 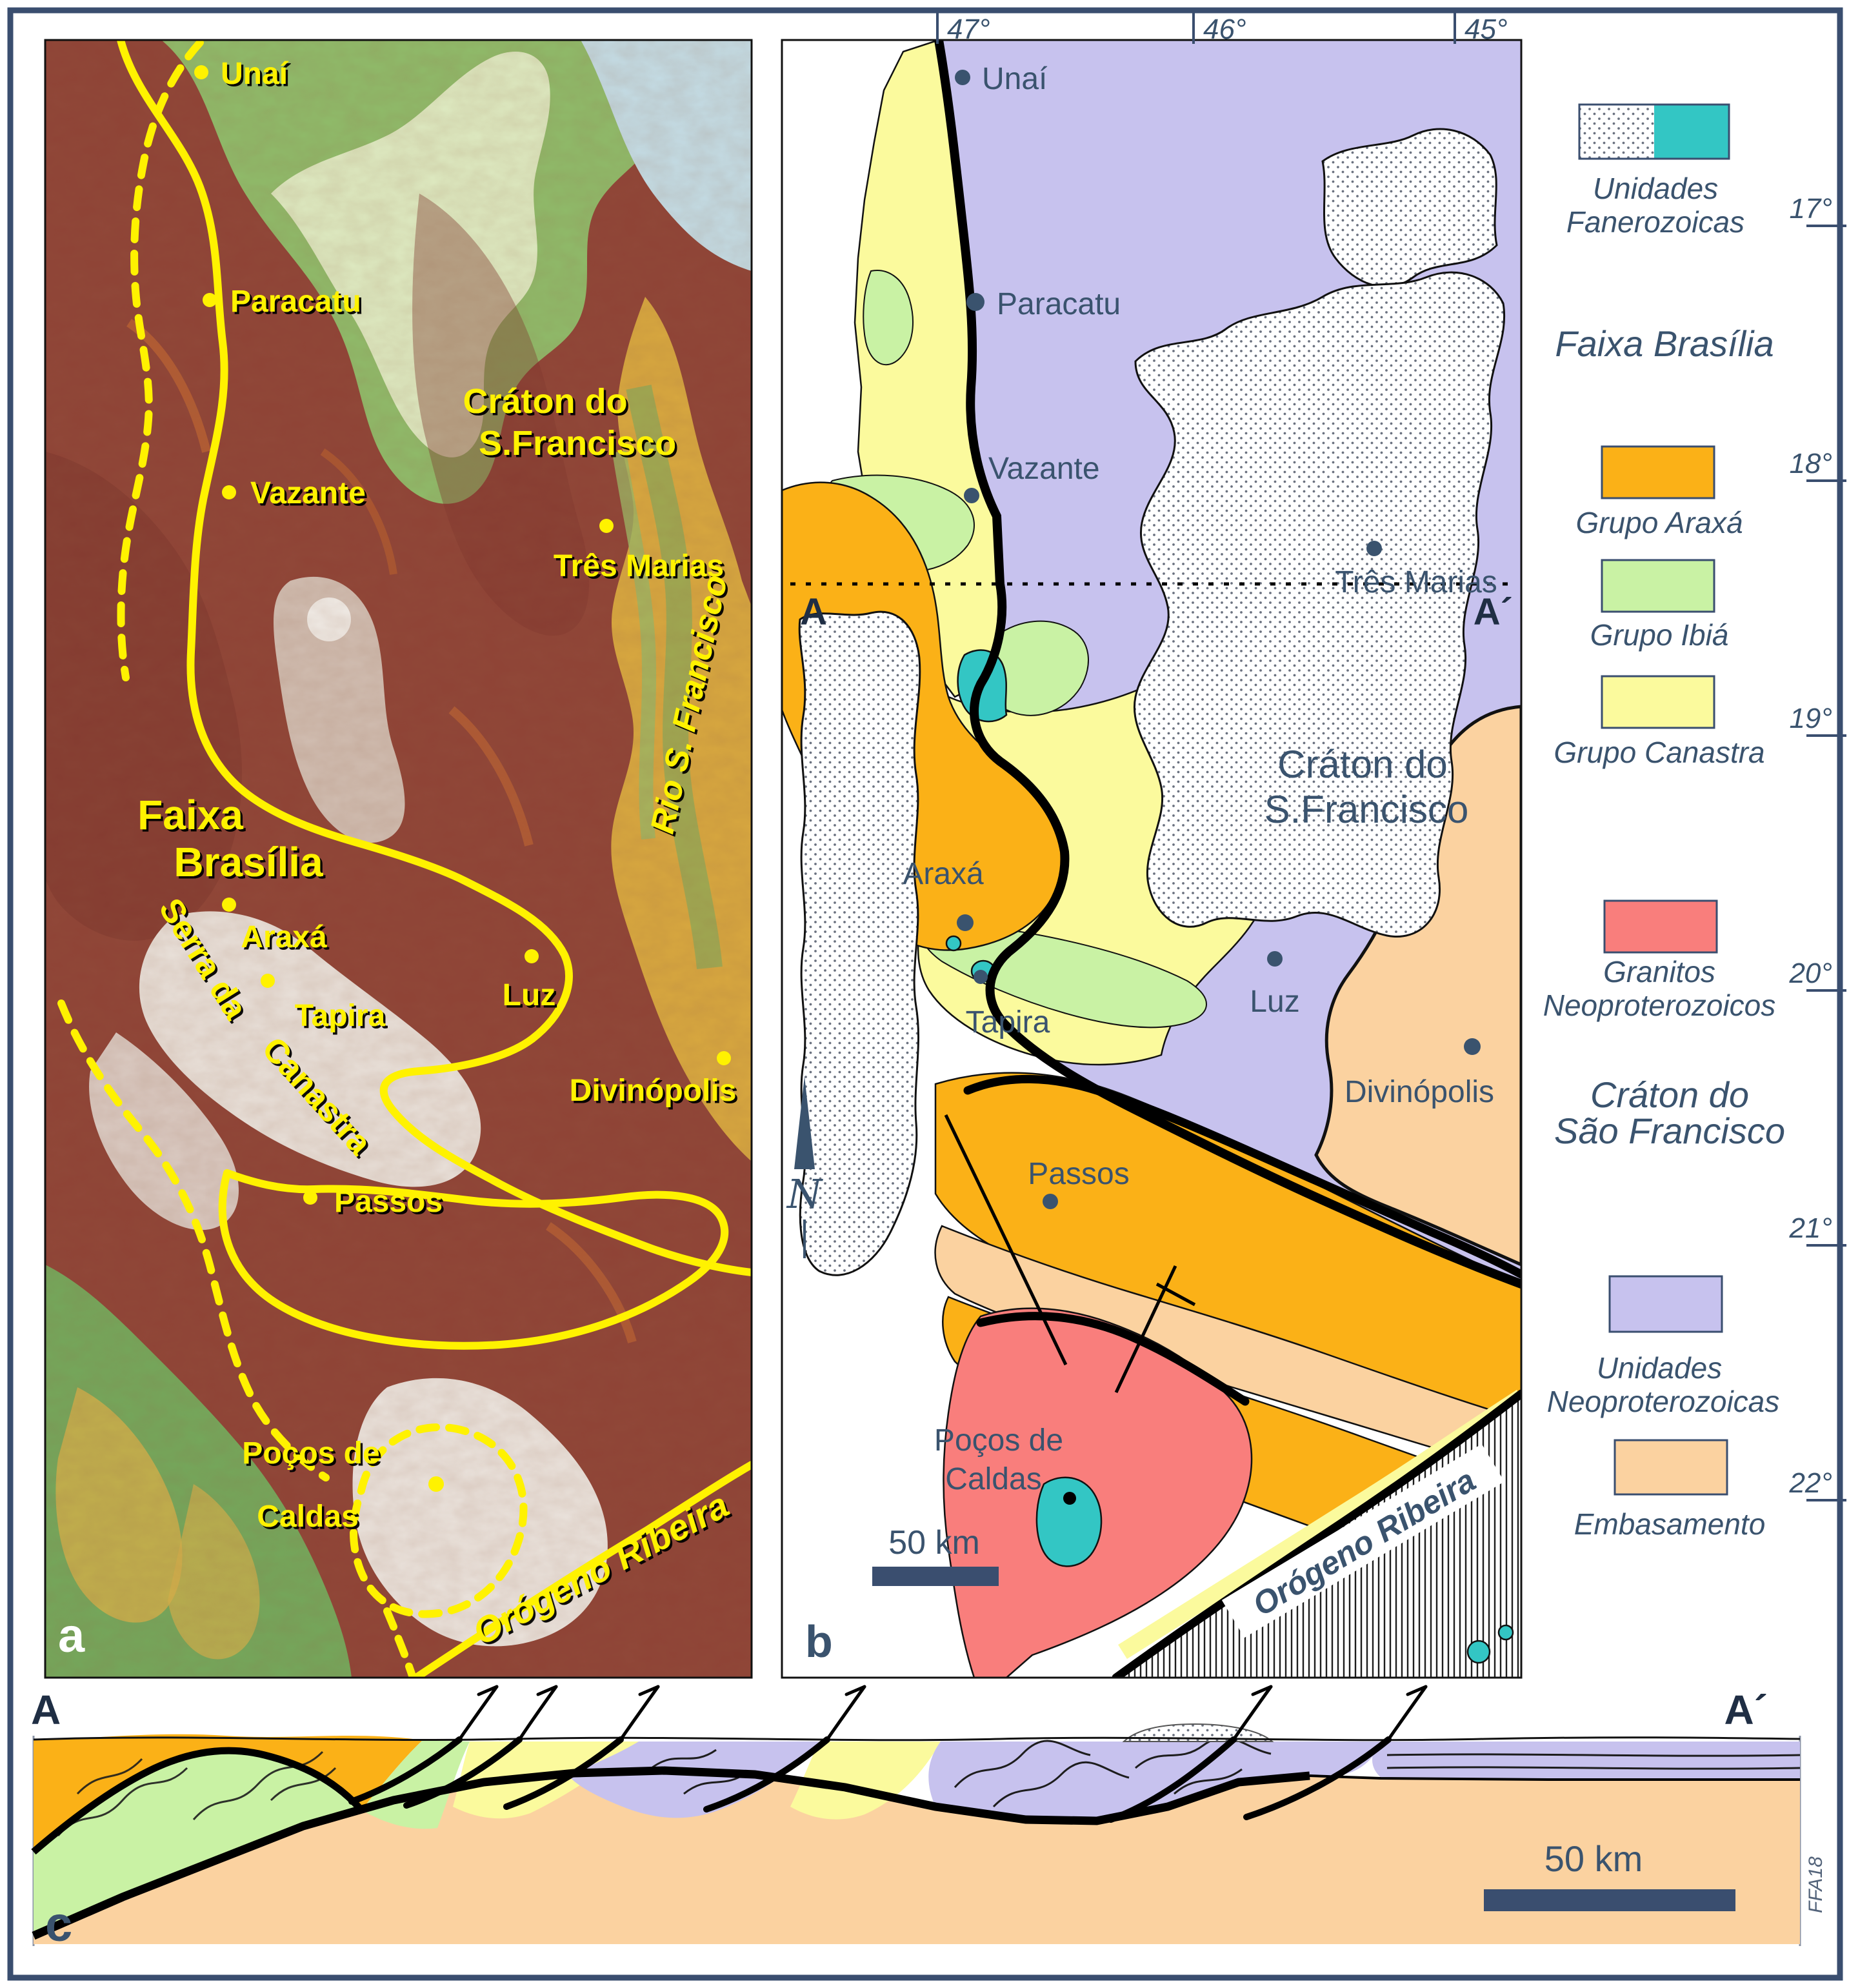 What do you see at coordinates (1656, 188) in the screenshot?
I see `legend-fanerozoicas-1: Unidades` at bounding box center [1656, 188].